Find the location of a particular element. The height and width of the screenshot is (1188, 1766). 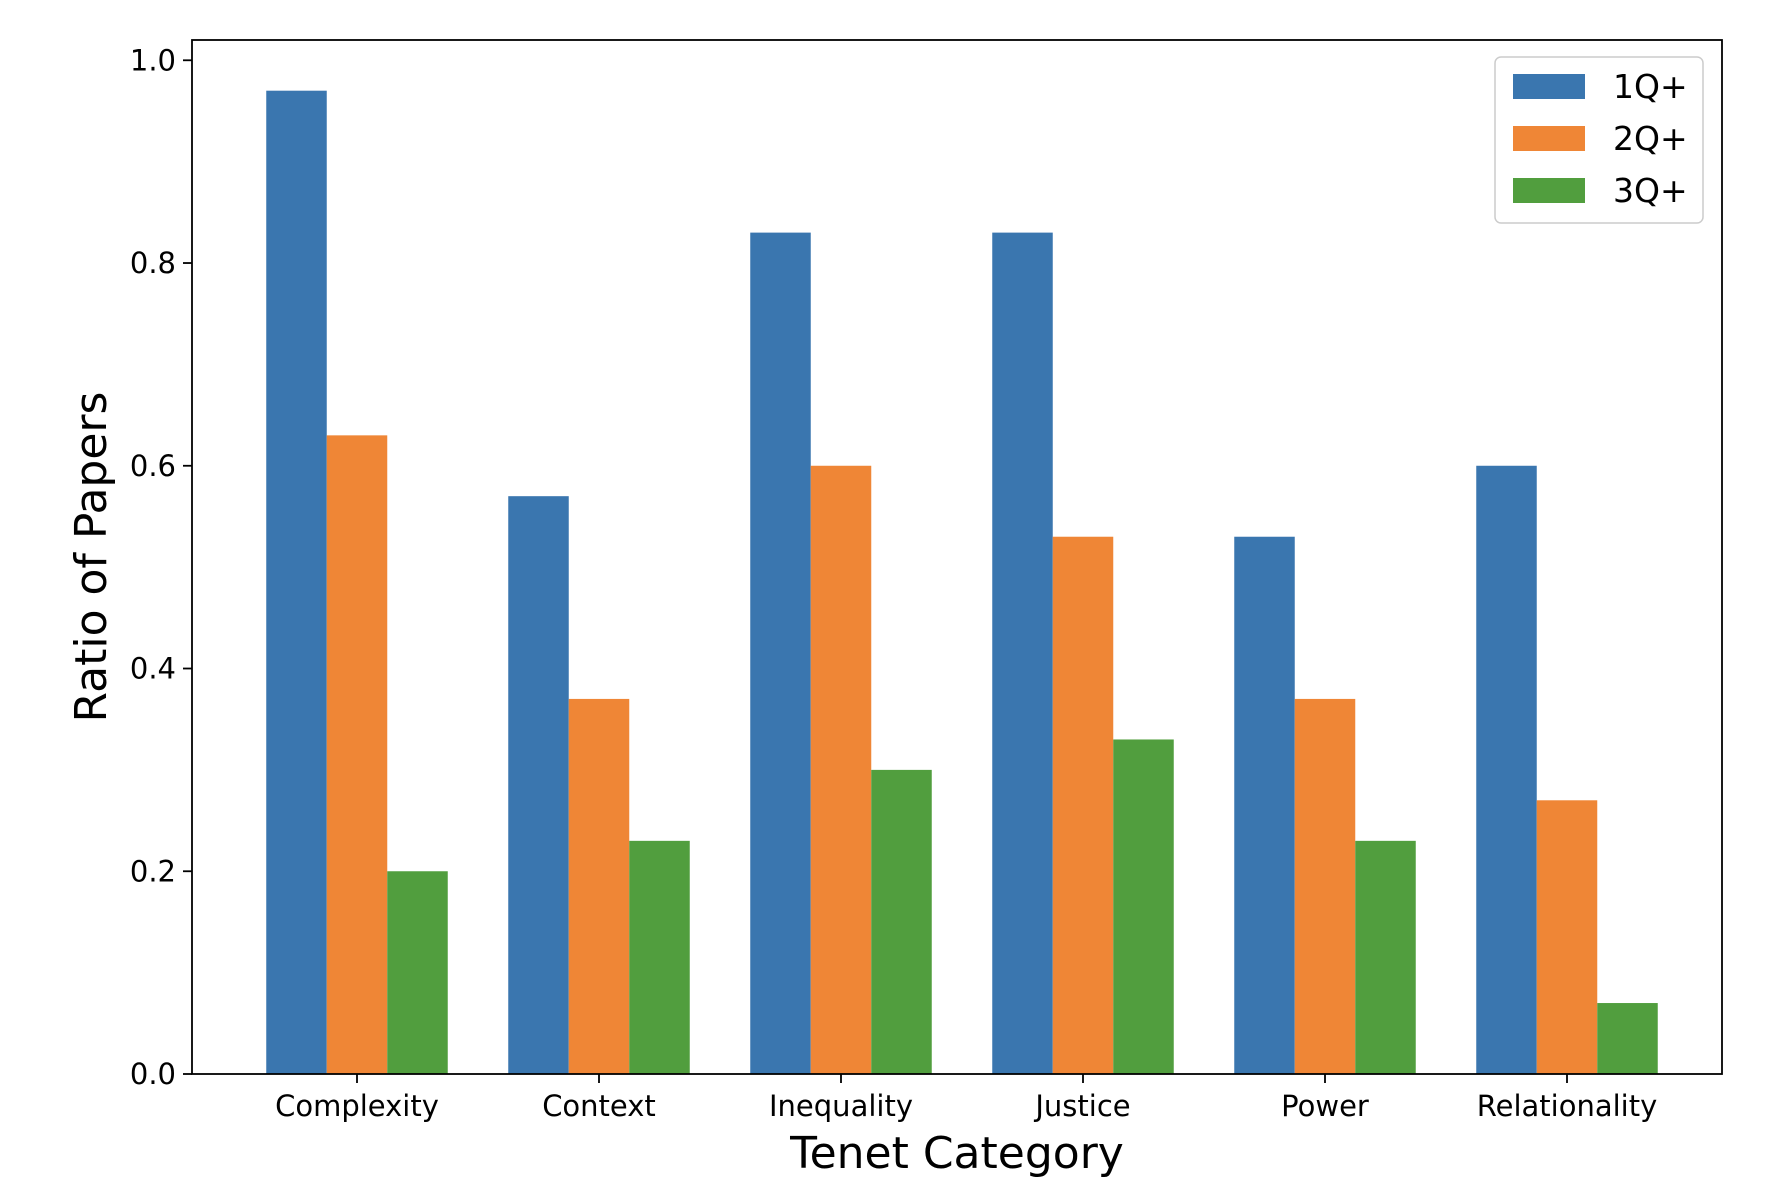

y-tick-label: 0.4 is located at coordinates (153, 669).